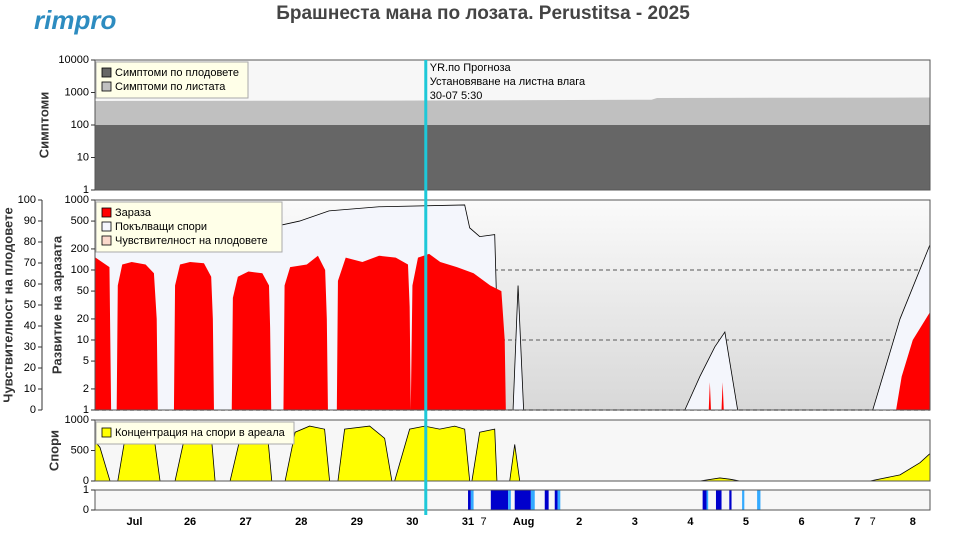 This screenshot has height=535, width=960. I want to click on x-tick-label: 26, so click(190, 522).